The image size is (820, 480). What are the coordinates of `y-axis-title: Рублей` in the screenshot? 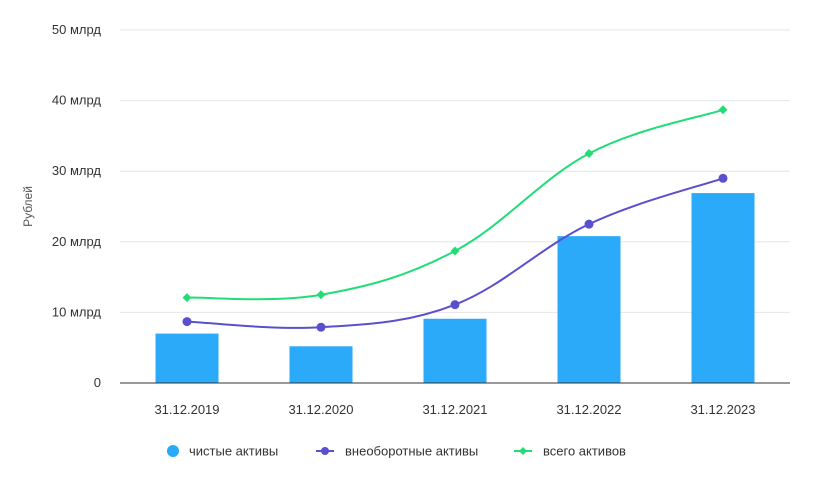 It's located at (28, 206).